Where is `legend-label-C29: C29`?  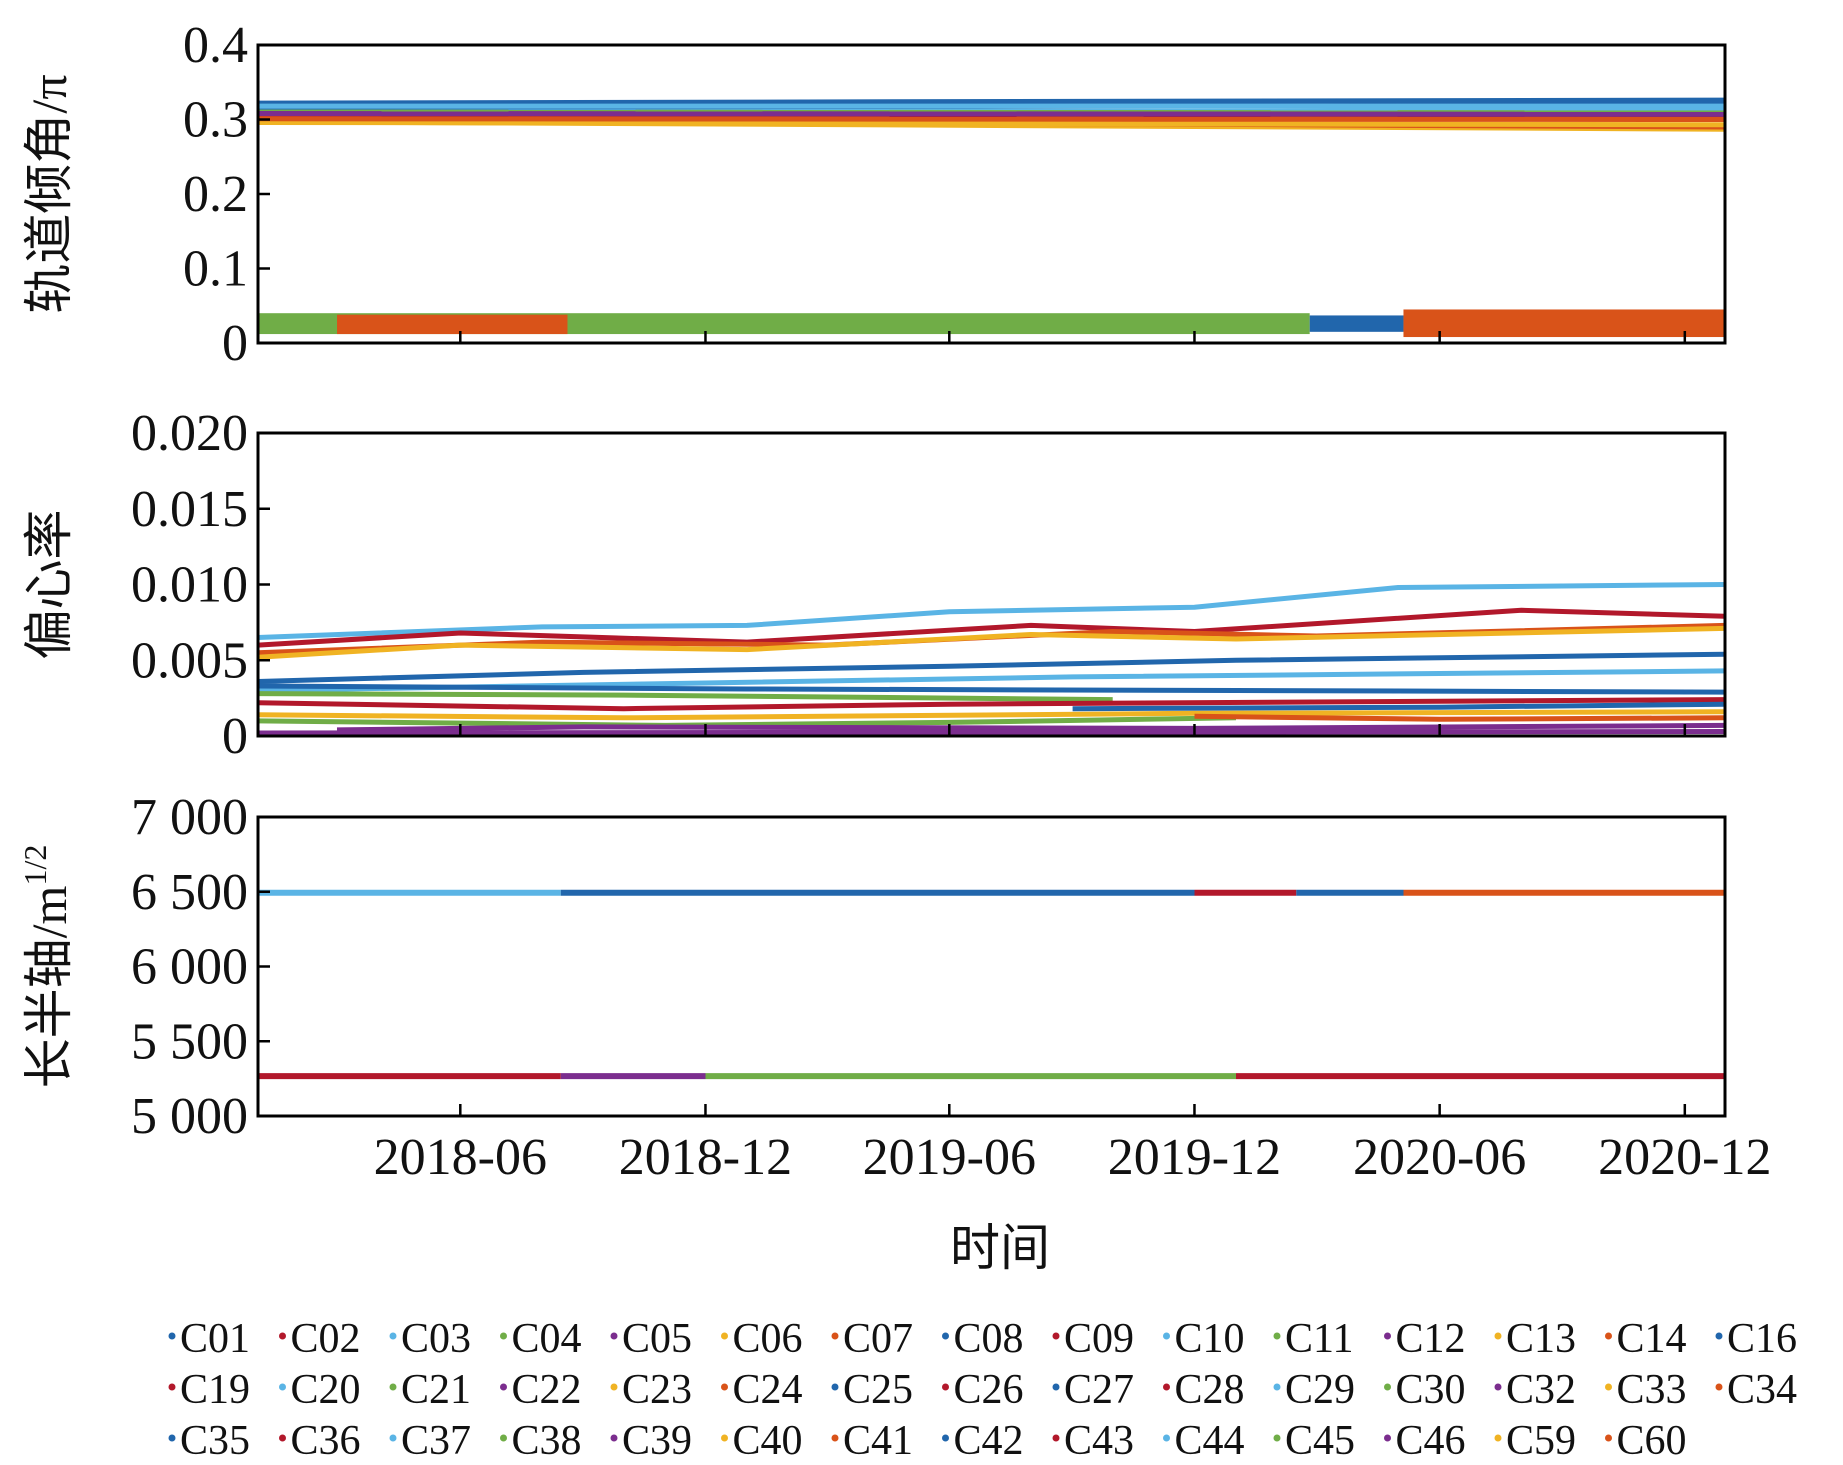 legend-label-C29: C29 is located at coordinates (1320, 1390).